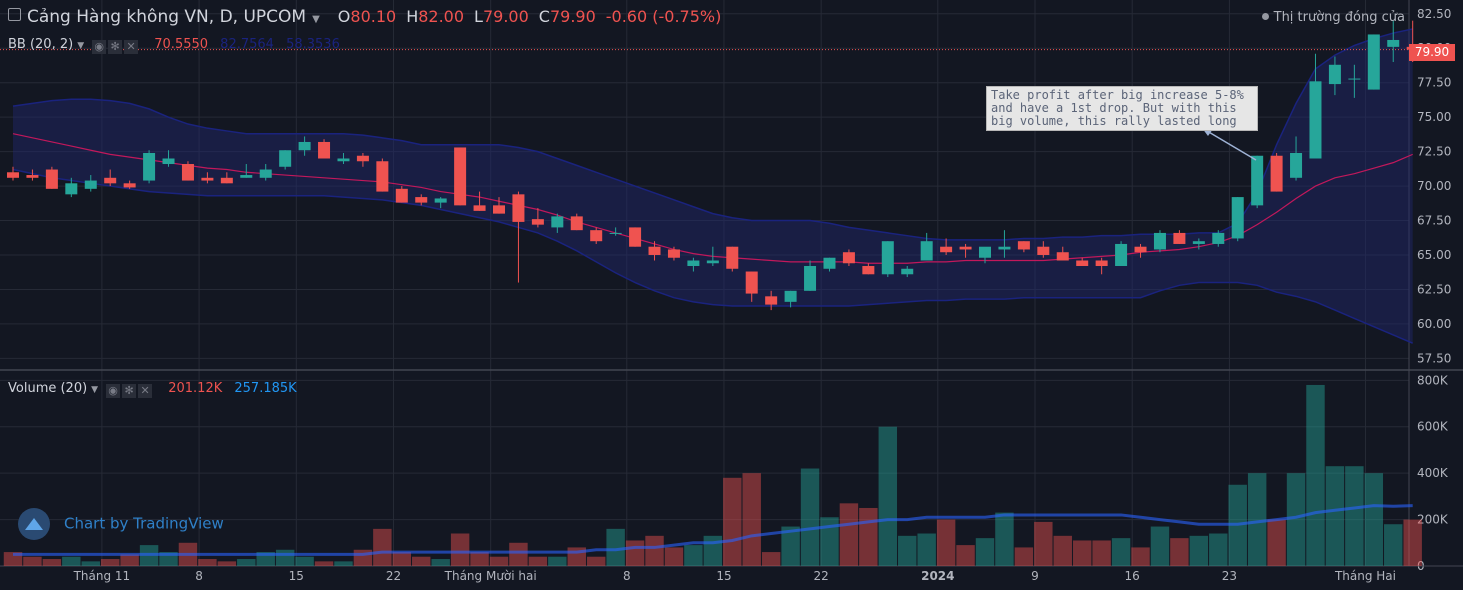  What do you see at coordinates (14, 14) in the screenshot?
I see `series-toggle-icon` at bounding box center [14, 14].